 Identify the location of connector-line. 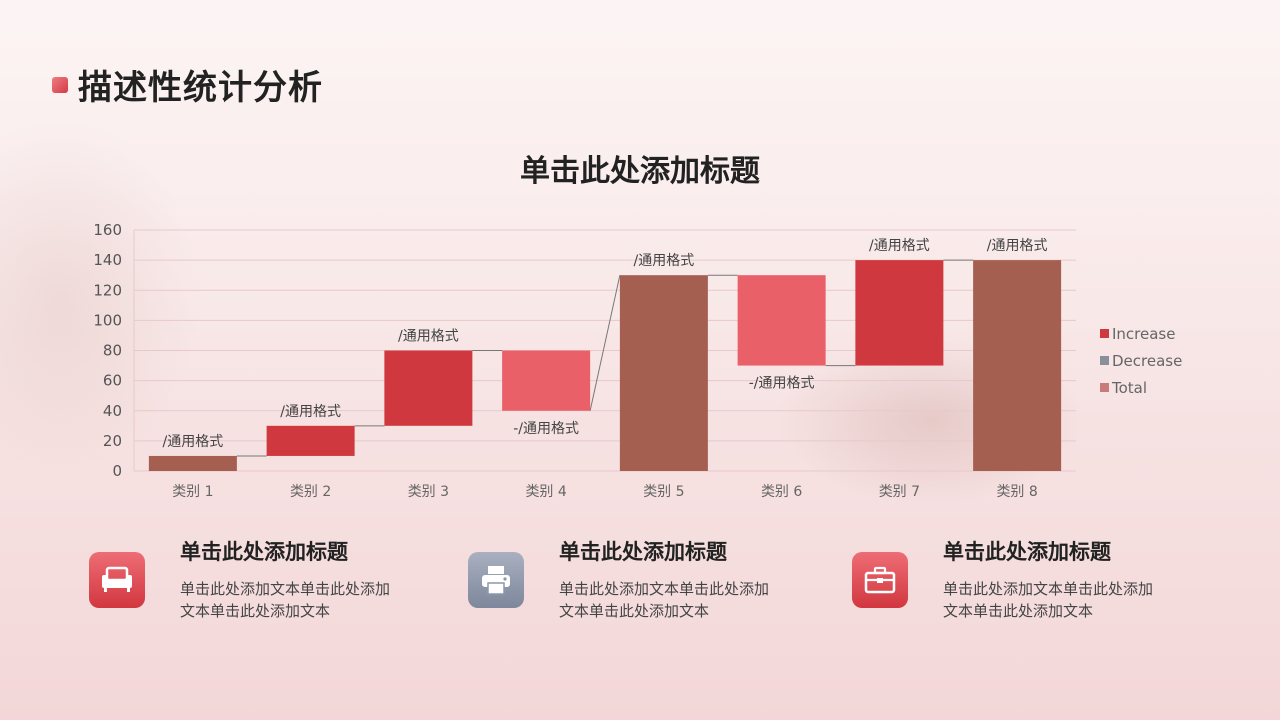
(605, 343).